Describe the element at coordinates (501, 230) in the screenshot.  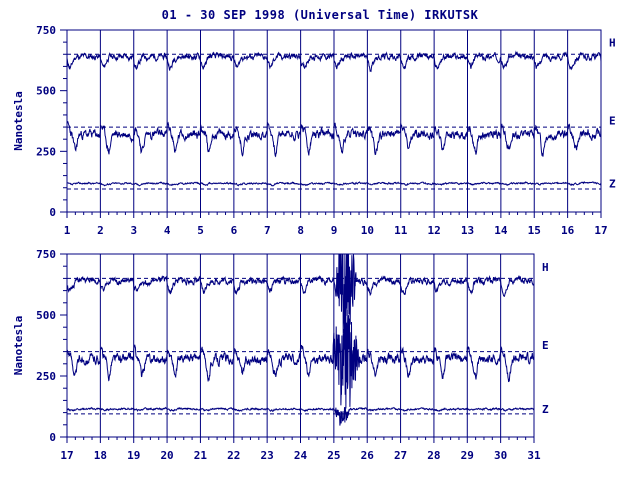
I see `x-tick-label: 14` at that location.